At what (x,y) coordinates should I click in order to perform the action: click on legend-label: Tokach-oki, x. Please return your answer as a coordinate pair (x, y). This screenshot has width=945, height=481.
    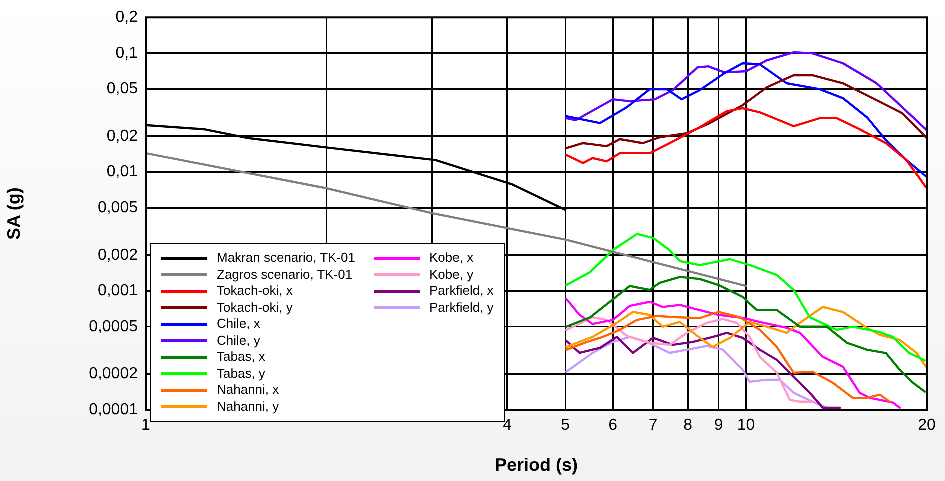
    Looking at the image, I should click on (255, 291).